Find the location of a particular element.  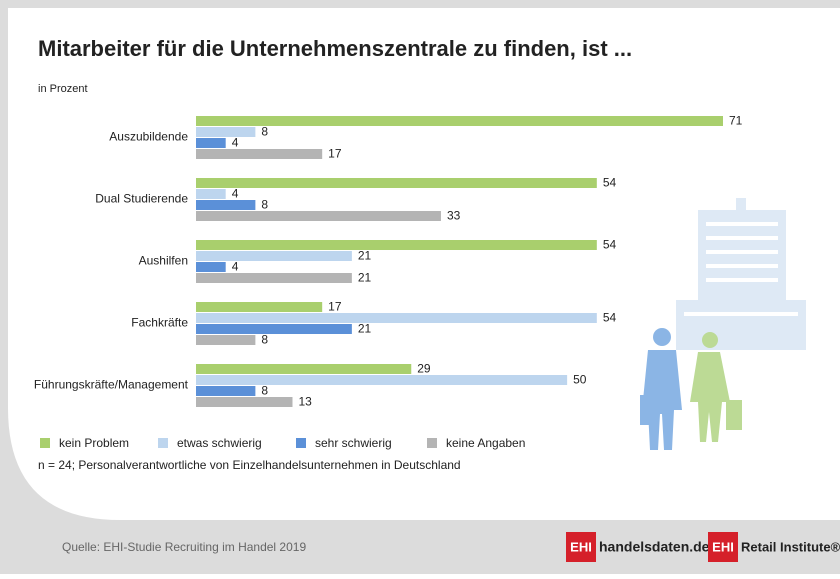

category-label: Dual Studierende is located at coordinates (141, 199).